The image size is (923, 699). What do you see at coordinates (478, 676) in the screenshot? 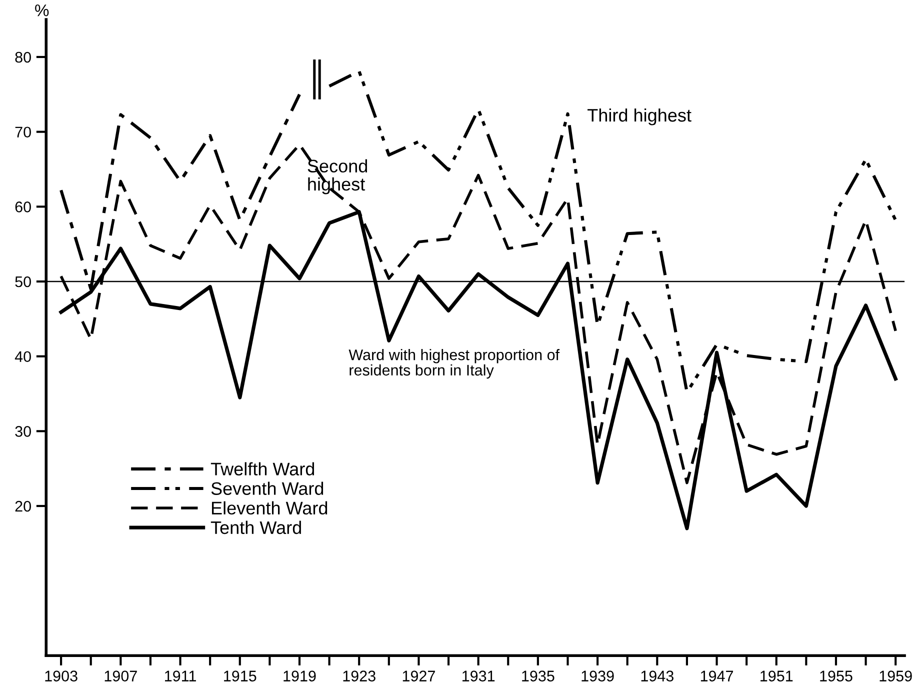
I see `x-tick-label: 1931` at bounding box center [478, 676].